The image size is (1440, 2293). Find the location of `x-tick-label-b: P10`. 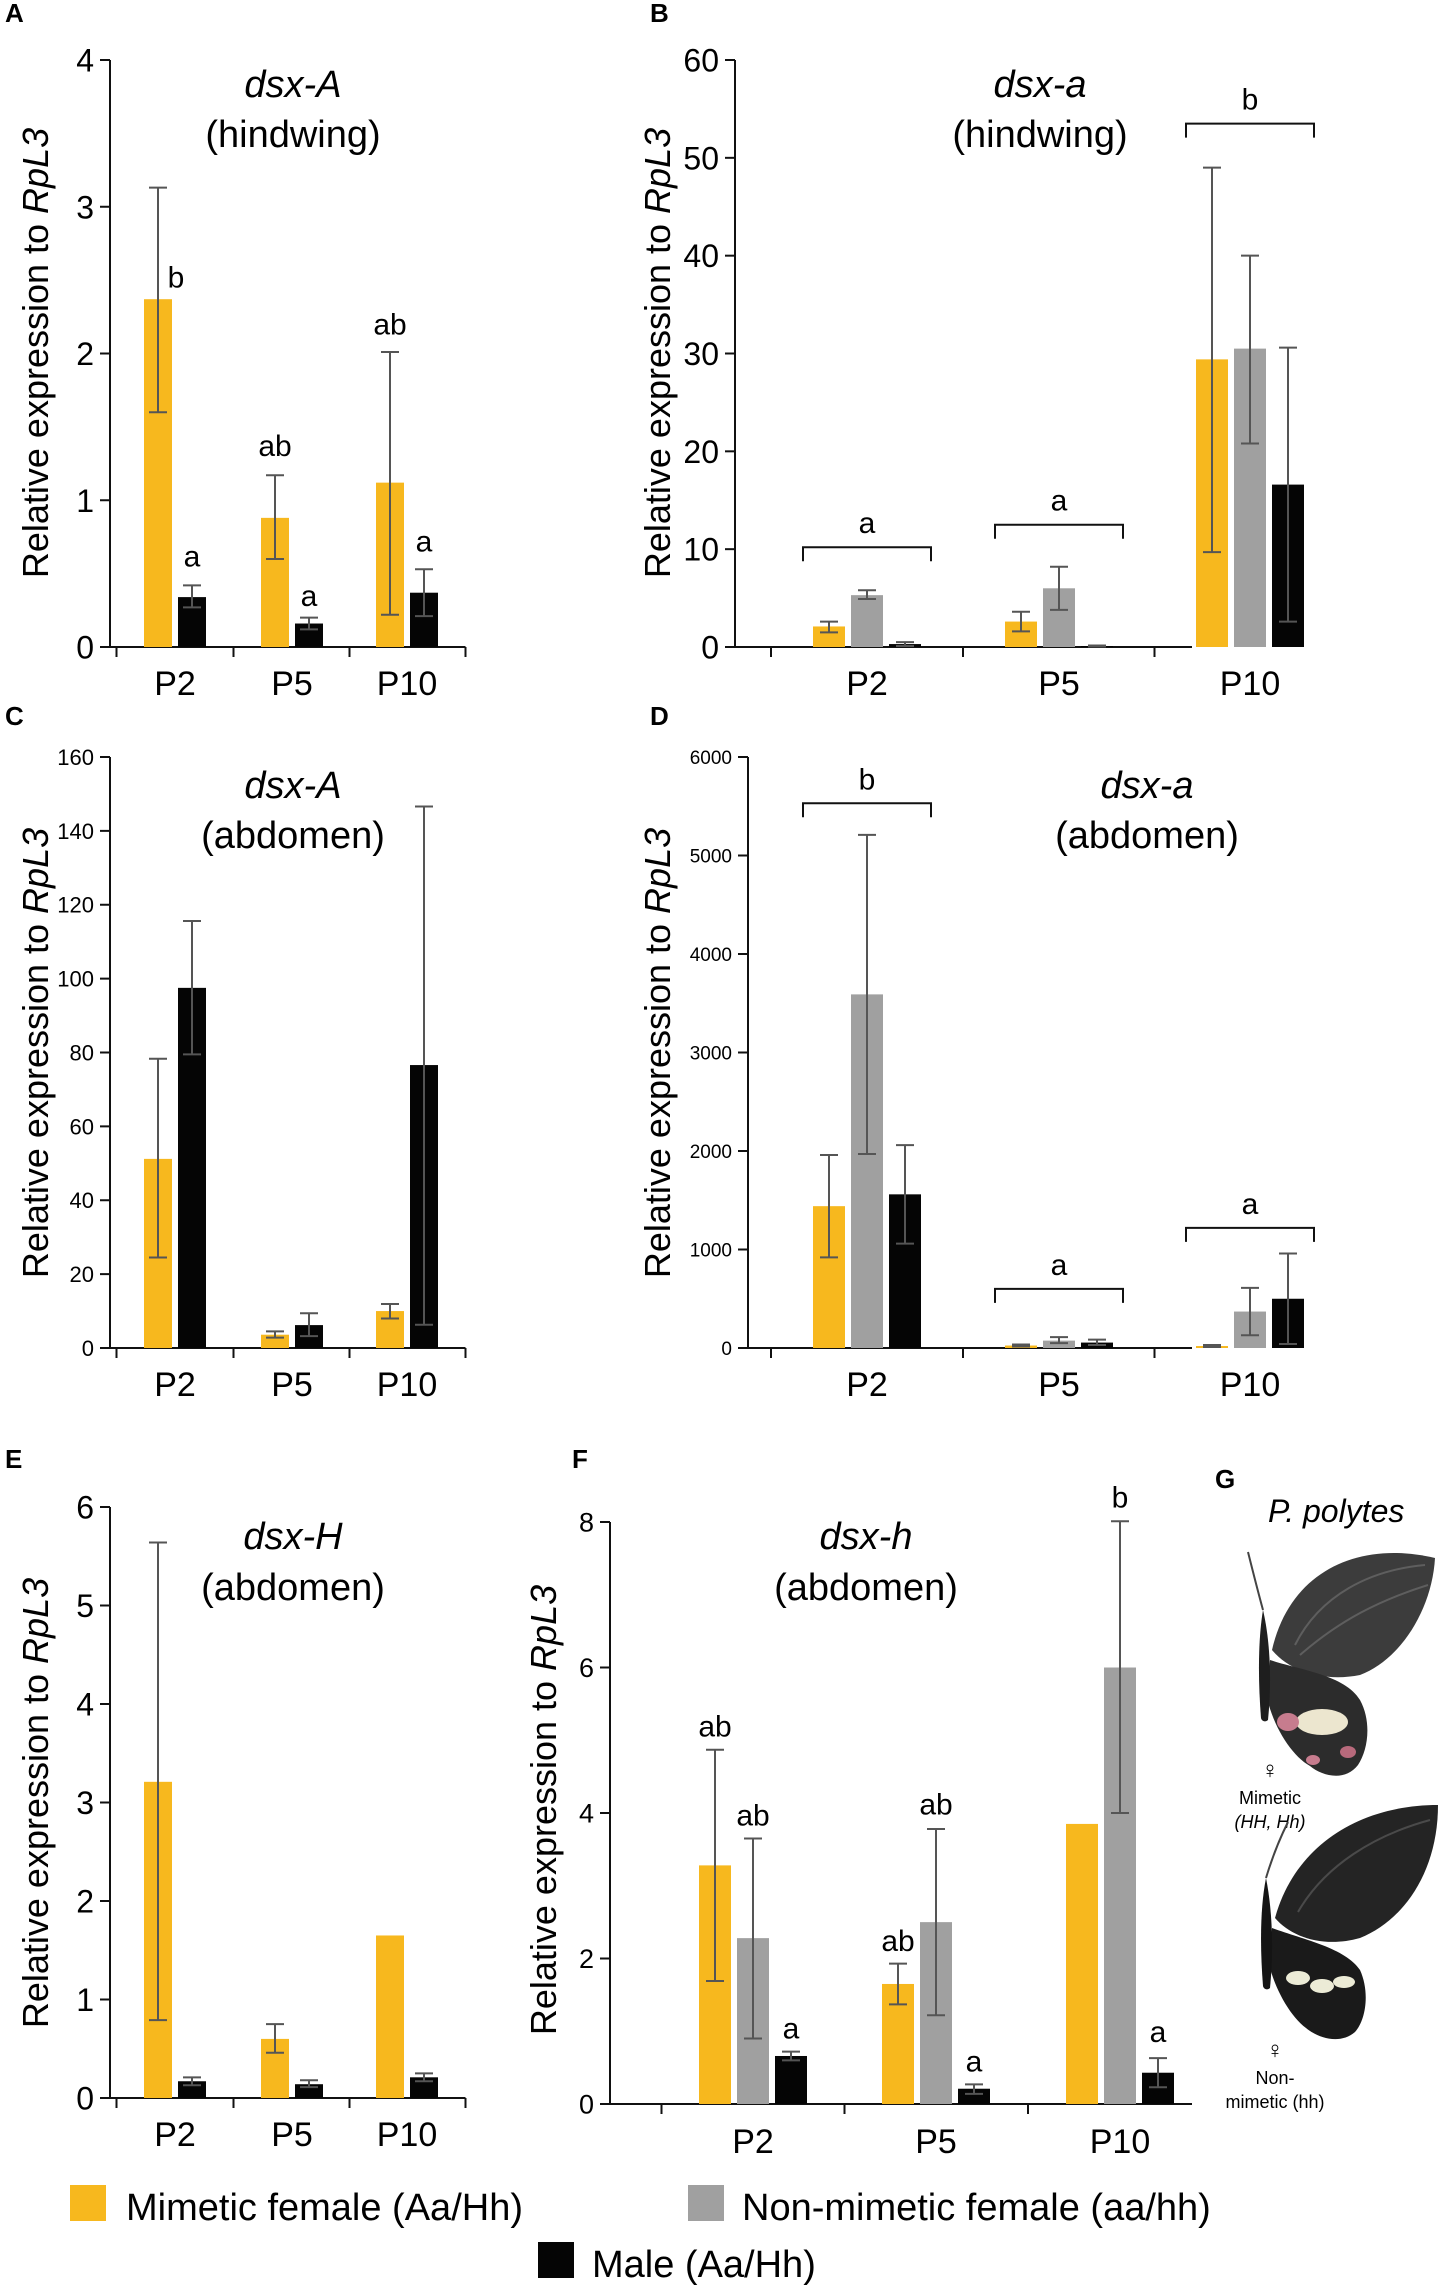

x-tick-label-b: P10 is located at coordinates (1250, 684).